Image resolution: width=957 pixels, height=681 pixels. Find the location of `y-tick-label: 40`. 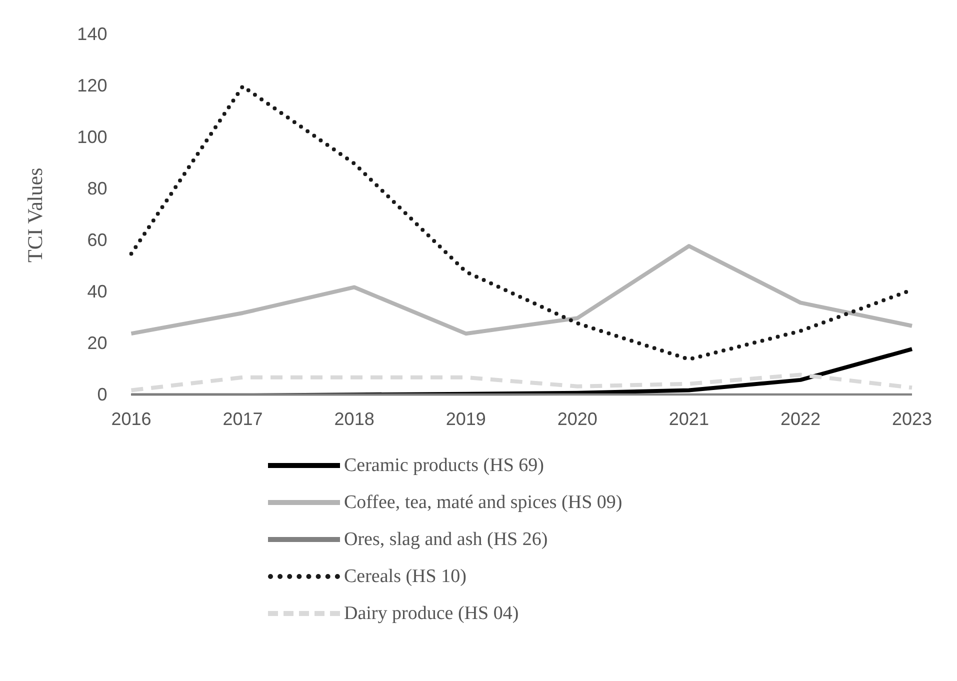

y-tick-label: 40 is located at coordinates (97, 291).